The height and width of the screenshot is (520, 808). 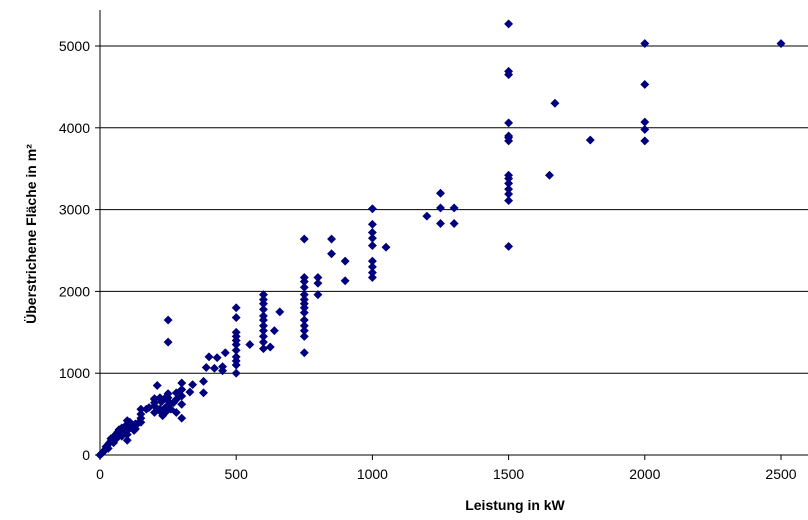 I want to click on y-tick-label: 5000, so click(x=74, y=46).